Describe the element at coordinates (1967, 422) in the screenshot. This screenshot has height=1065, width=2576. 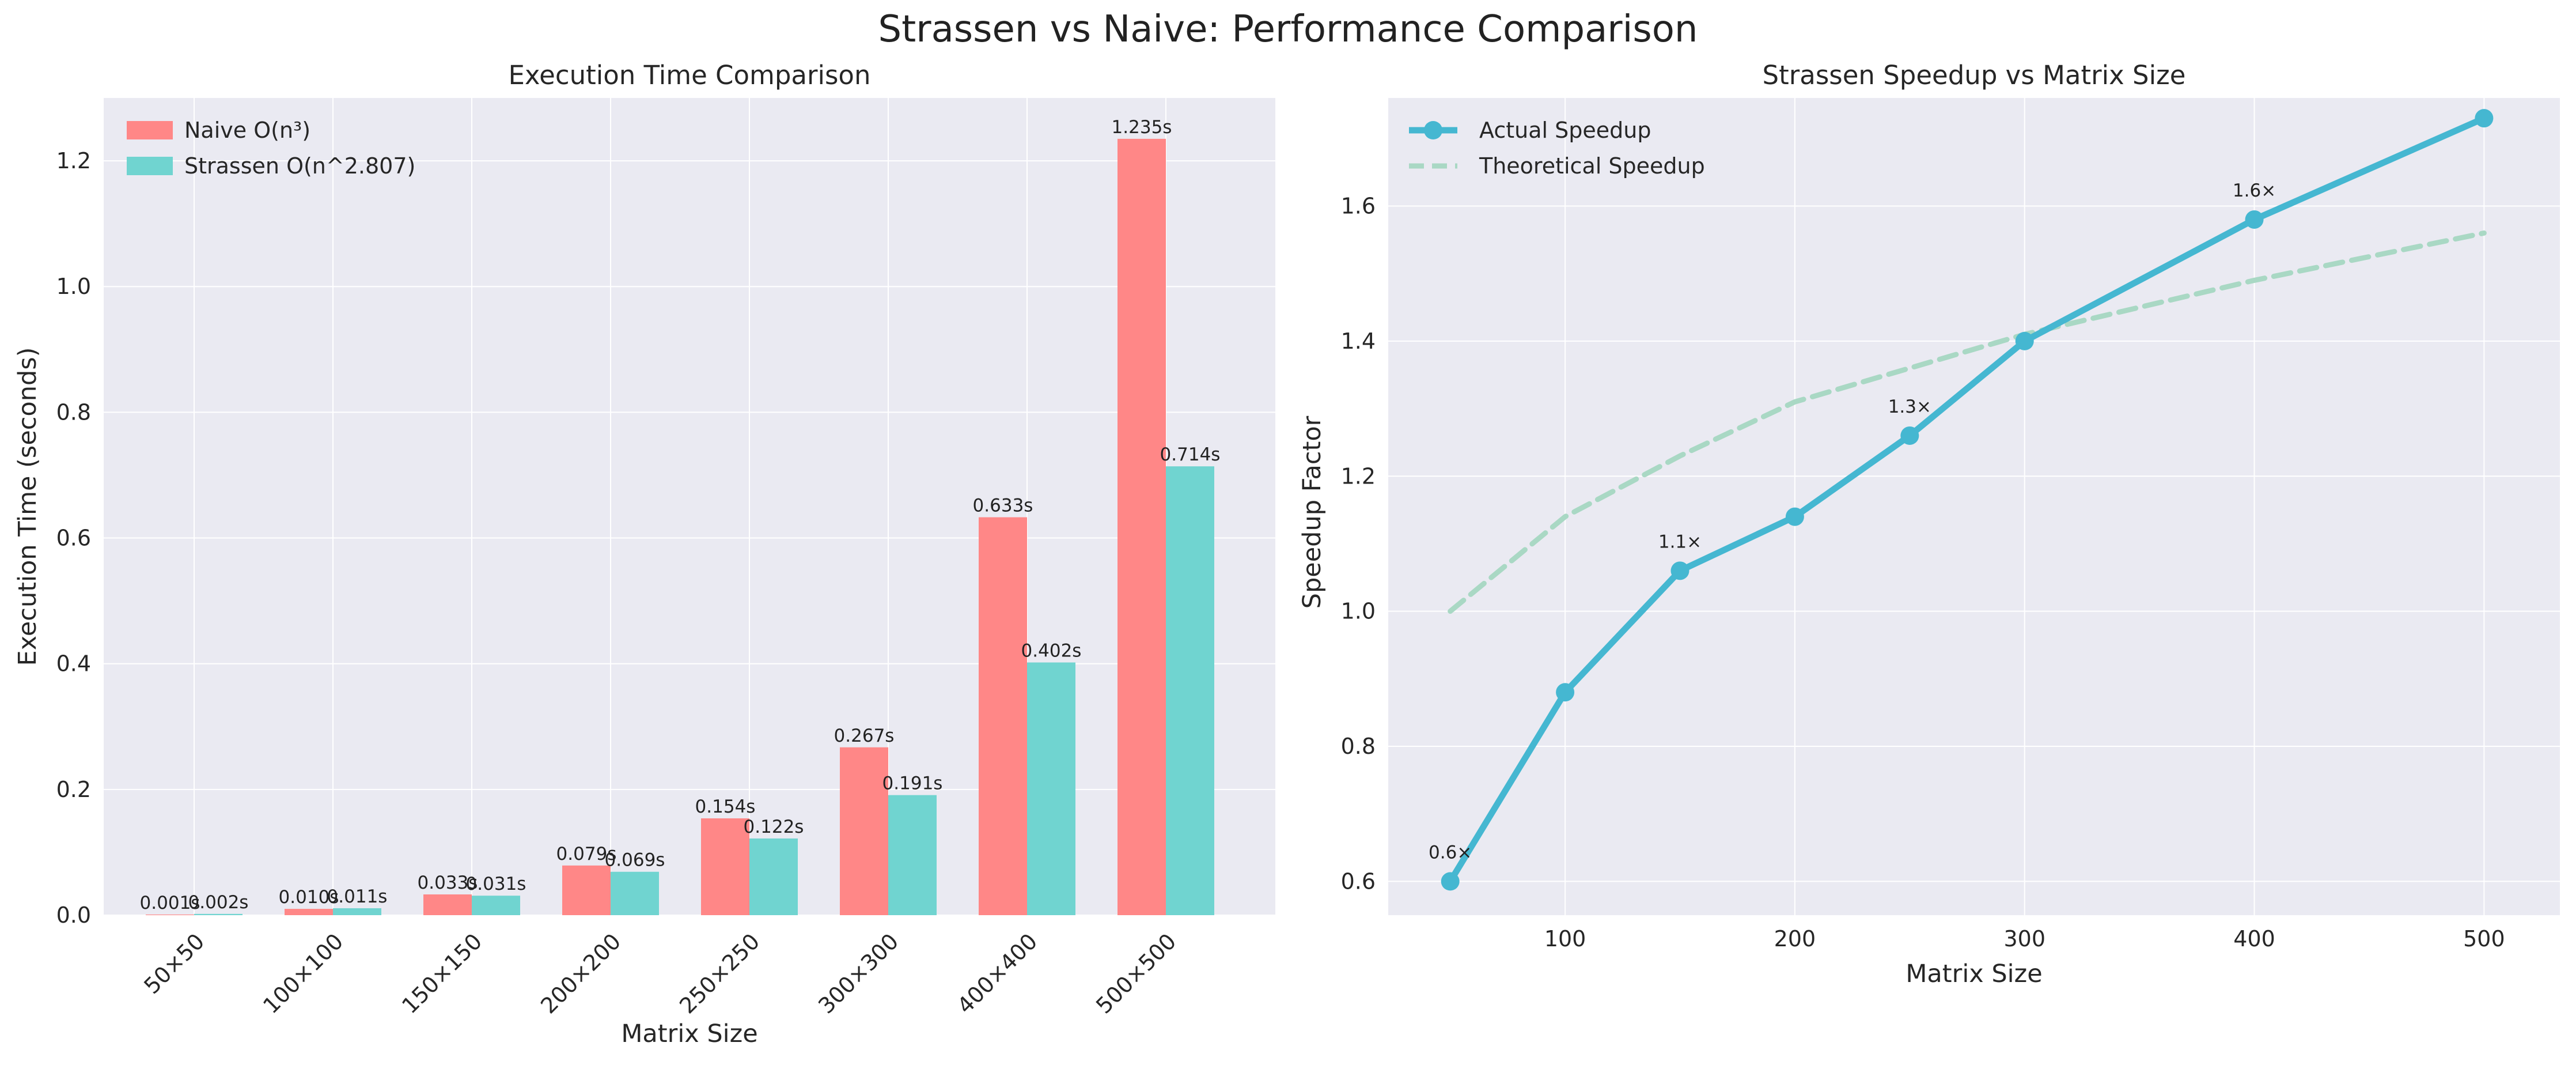
I see `theoretical-speedup-line` at that location.